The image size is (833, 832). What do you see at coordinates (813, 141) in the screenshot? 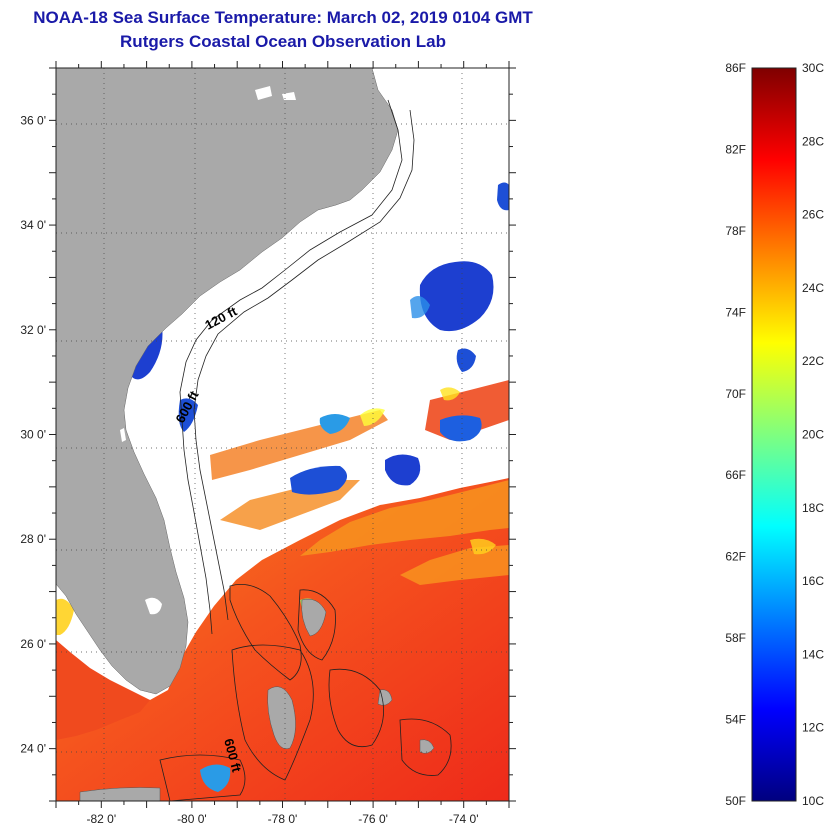
I see `colorbar-c-label: 28C` at bounding box center [813, 141].